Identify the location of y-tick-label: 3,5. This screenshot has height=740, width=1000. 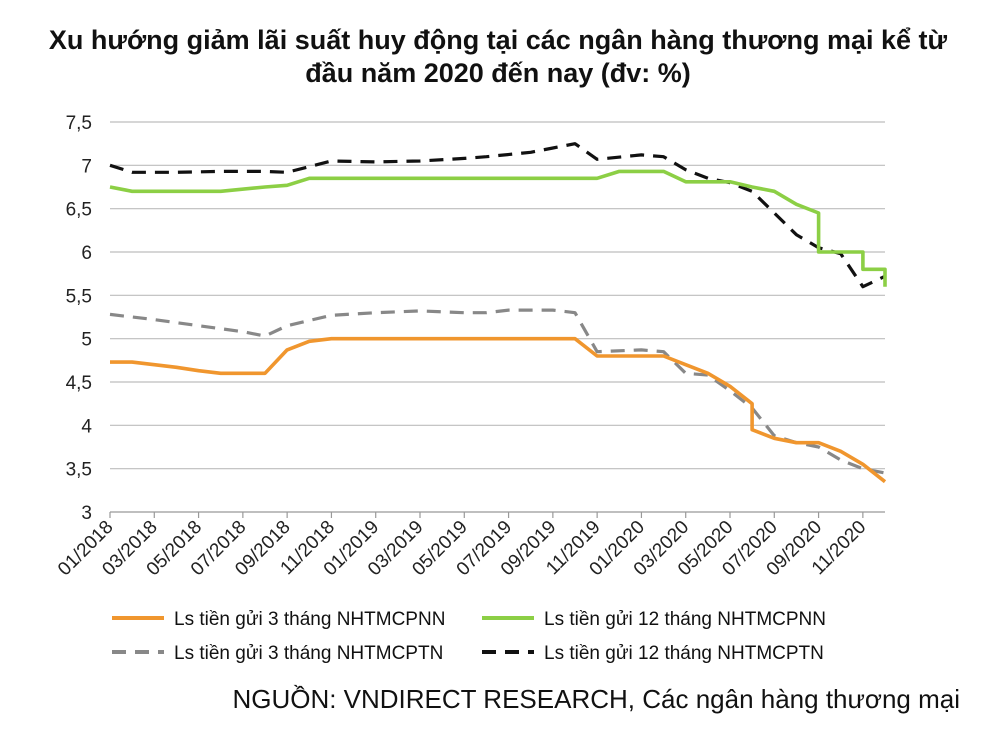
(79, 470).